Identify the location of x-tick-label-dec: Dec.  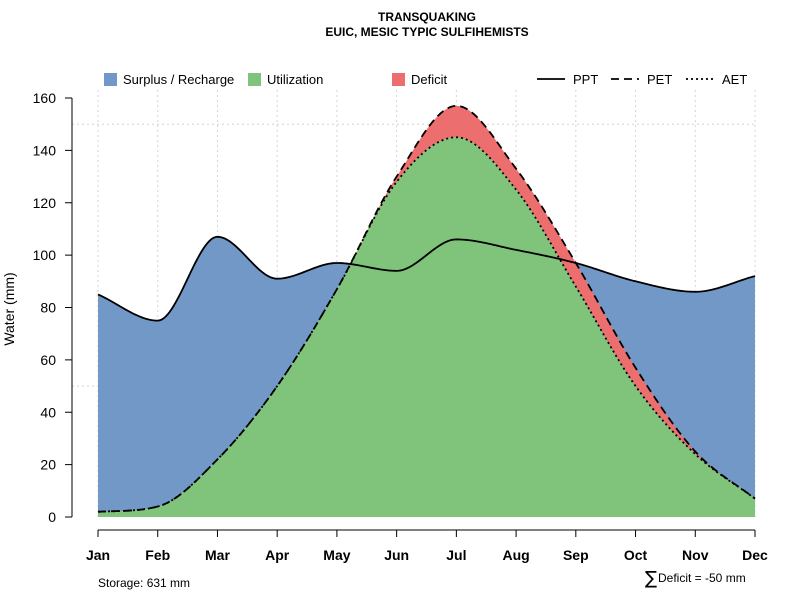
(755, 555).